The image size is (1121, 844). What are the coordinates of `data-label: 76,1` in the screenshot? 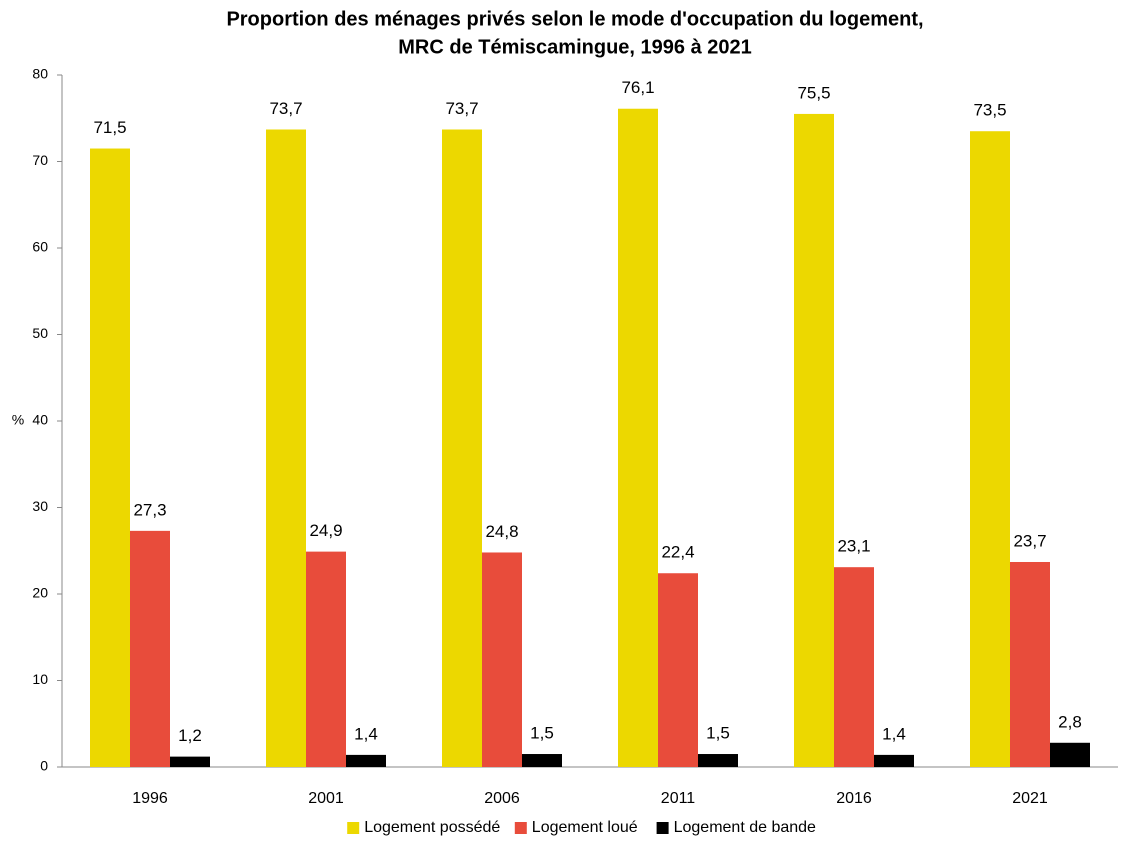 It's located at (637, 87).